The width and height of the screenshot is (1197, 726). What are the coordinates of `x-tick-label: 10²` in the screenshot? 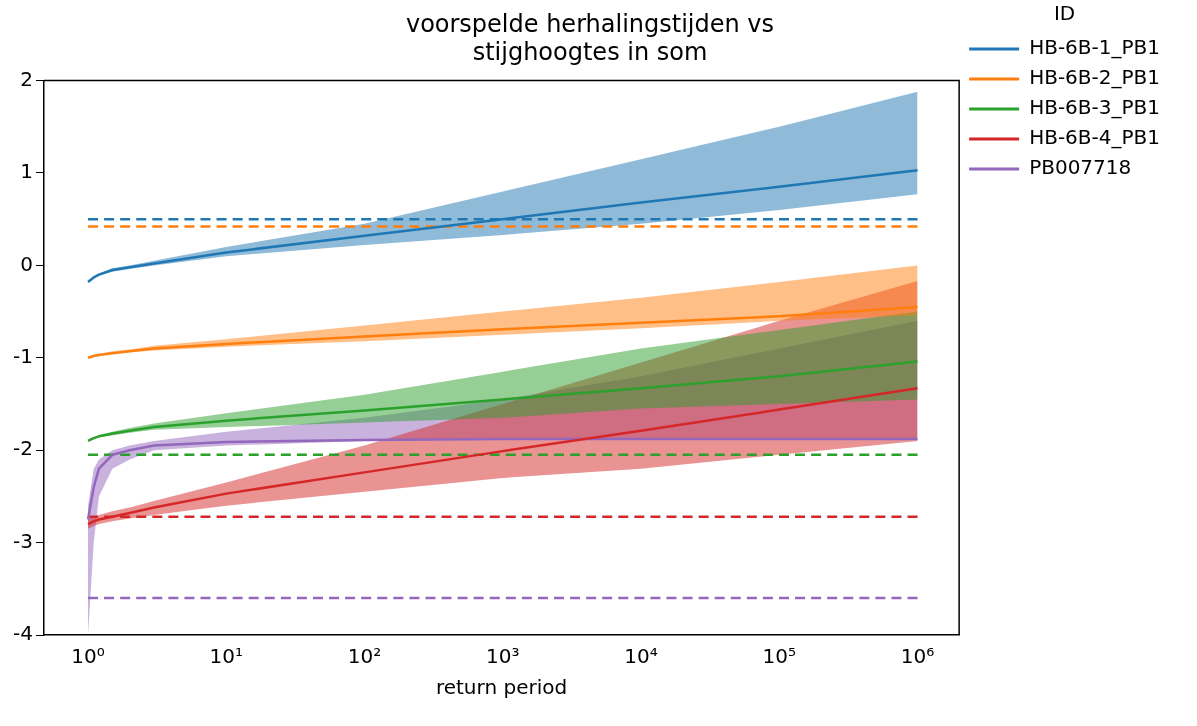 It's located at (364, 656).